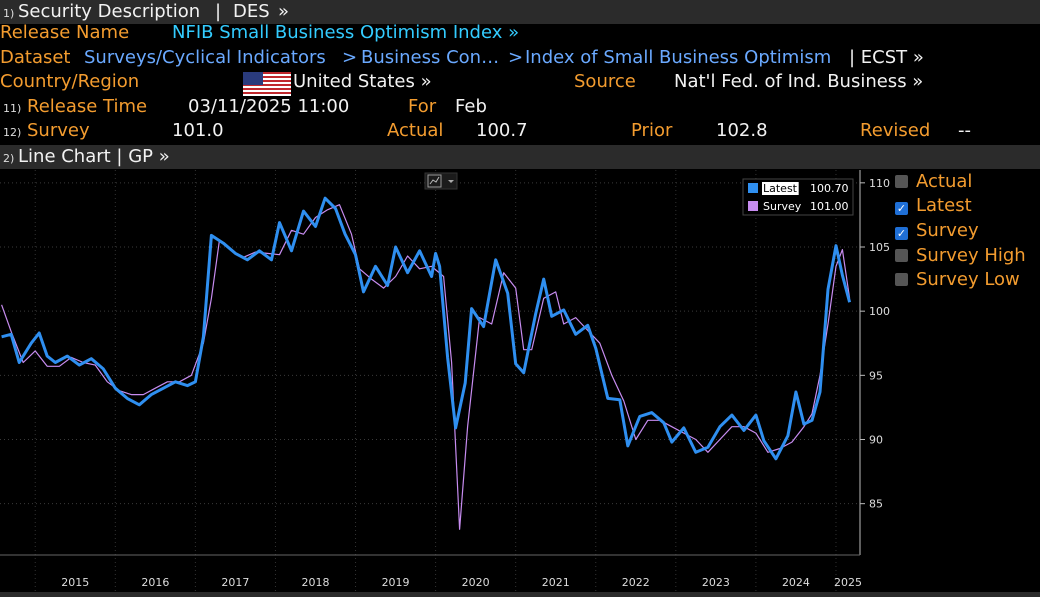 This screenshot has width=1040, height=597. Describe the element at coordinates (944, 181) in the screenshot. I see `toggle-label: Actual` at that location.